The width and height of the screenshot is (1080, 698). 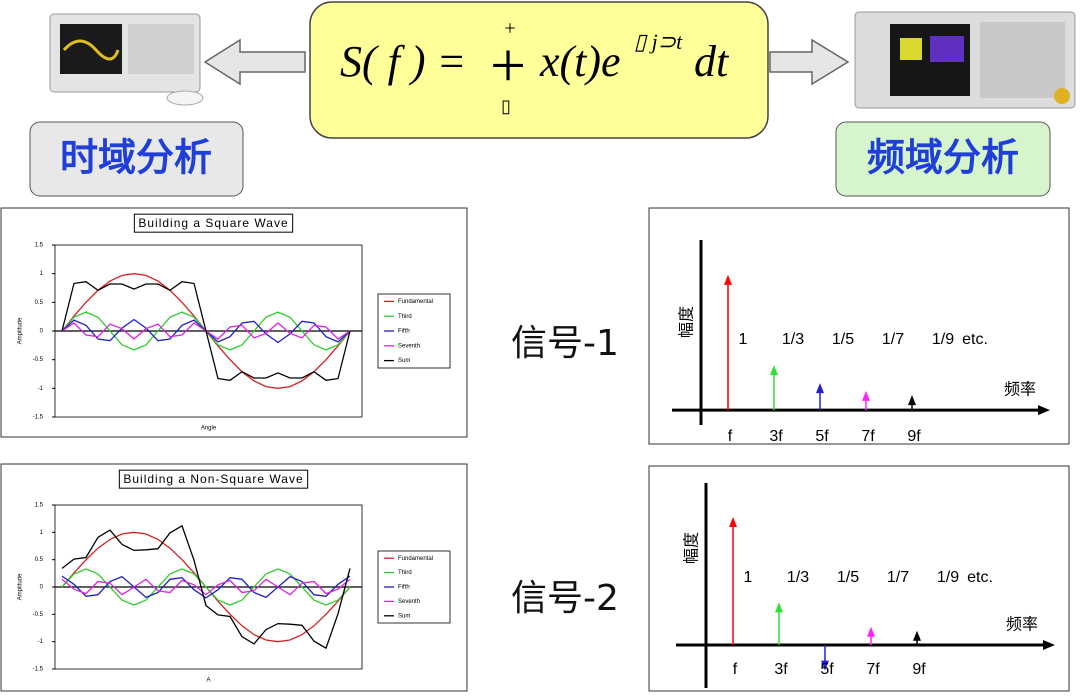 I want to click on time-domain-label: 时域分析, so click(x=136, y=158).